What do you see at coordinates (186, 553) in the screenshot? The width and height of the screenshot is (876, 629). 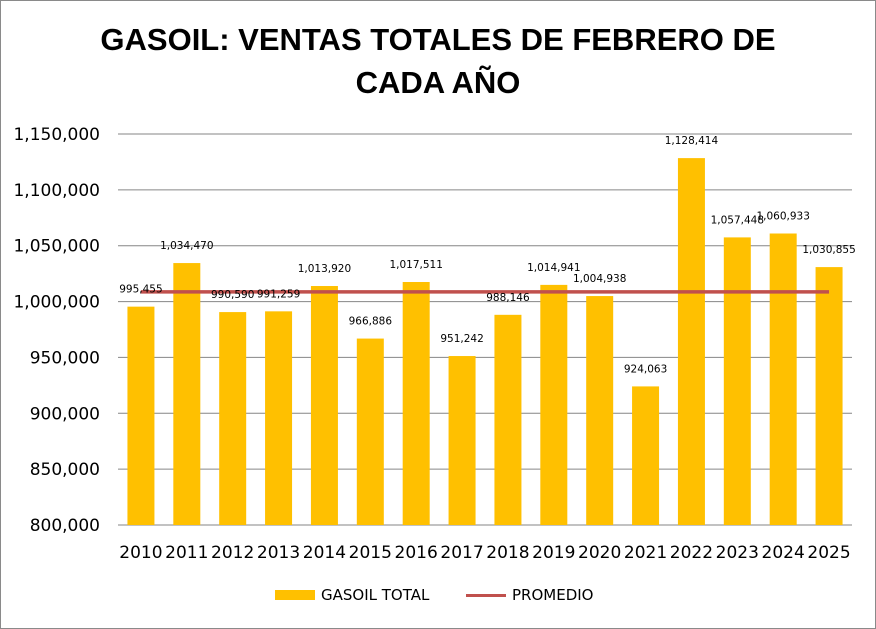 I see `x-tick-label: 2011` at bounding box center [186, 553].